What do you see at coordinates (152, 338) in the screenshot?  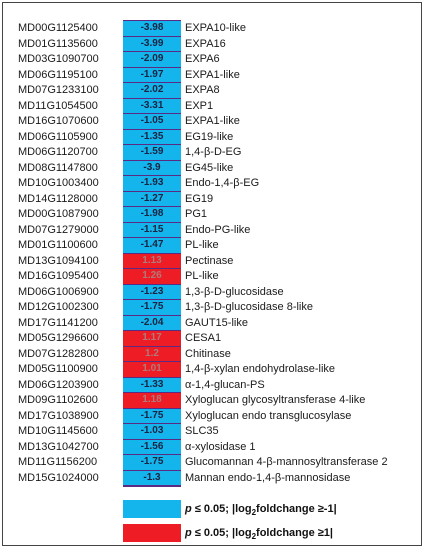 I see `fold-change-cell: 1.17` at bounding box center [152, 338].